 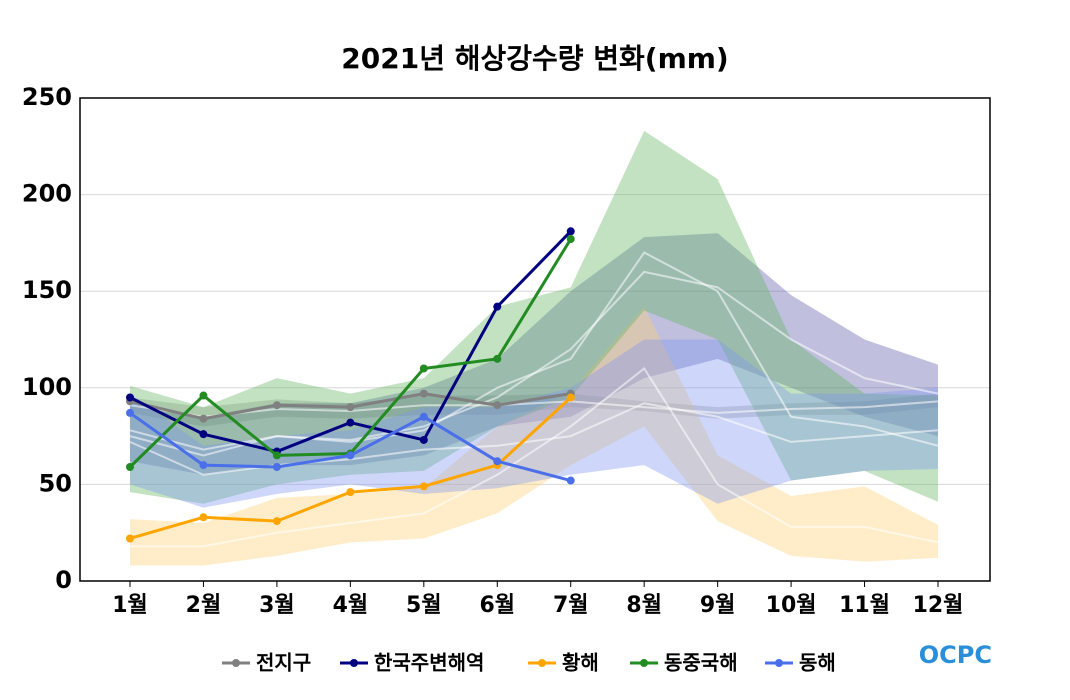 What do you see at coordinates (718, 605) in the screenshot?
I see `x-tick-label: 9월` at bounding box center [718, 605].